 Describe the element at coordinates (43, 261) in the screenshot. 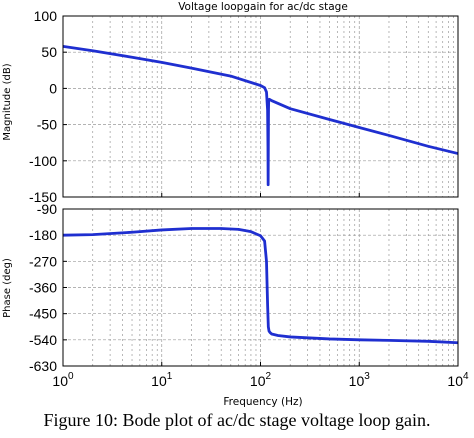

I see `phase-y-tick-label: -270` at that location.